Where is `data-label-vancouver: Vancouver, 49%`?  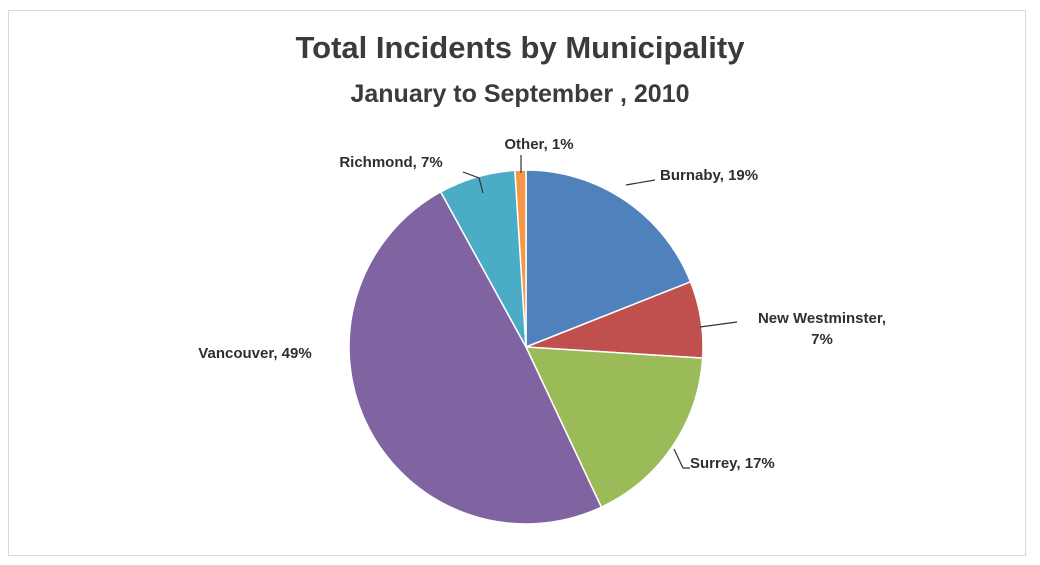 data-label-vancouver: Vancouver, 49% is located at coordinates (254, 353).